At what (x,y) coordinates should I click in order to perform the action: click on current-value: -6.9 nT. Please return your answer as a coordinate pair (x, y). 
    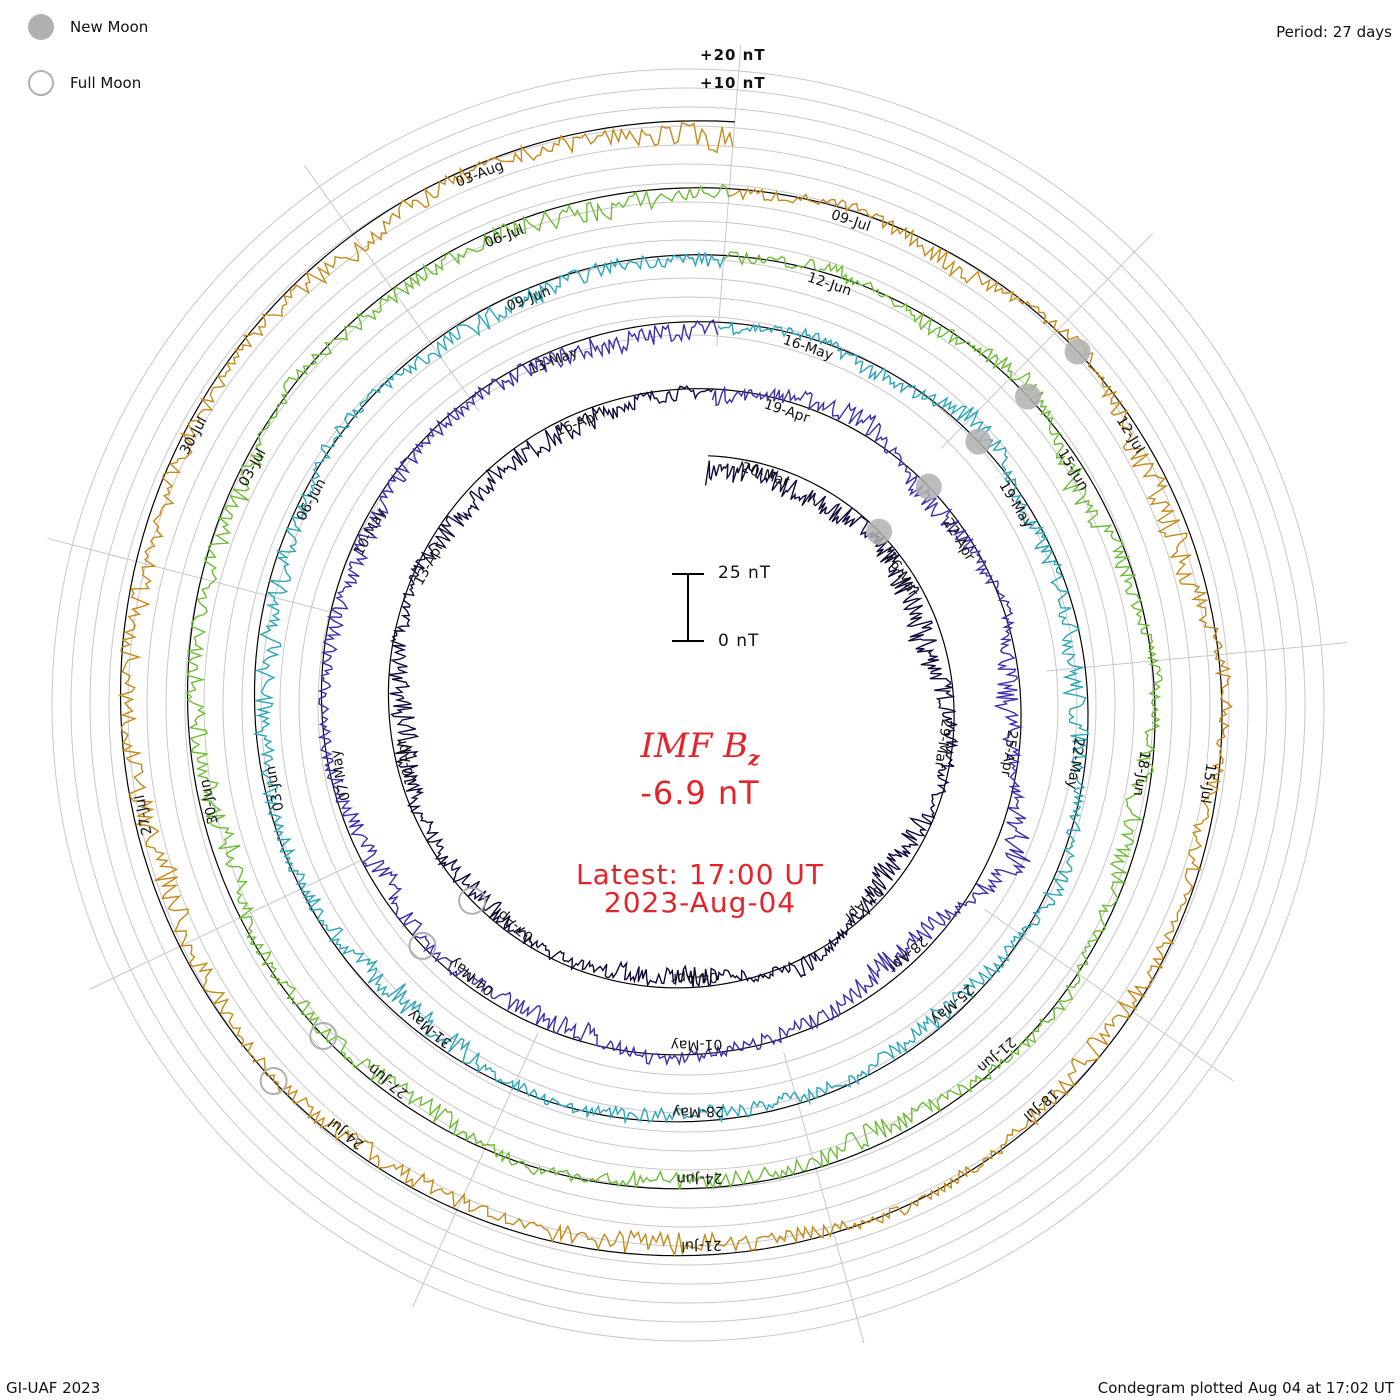
    Looking at the image, I should click on (700, 793).